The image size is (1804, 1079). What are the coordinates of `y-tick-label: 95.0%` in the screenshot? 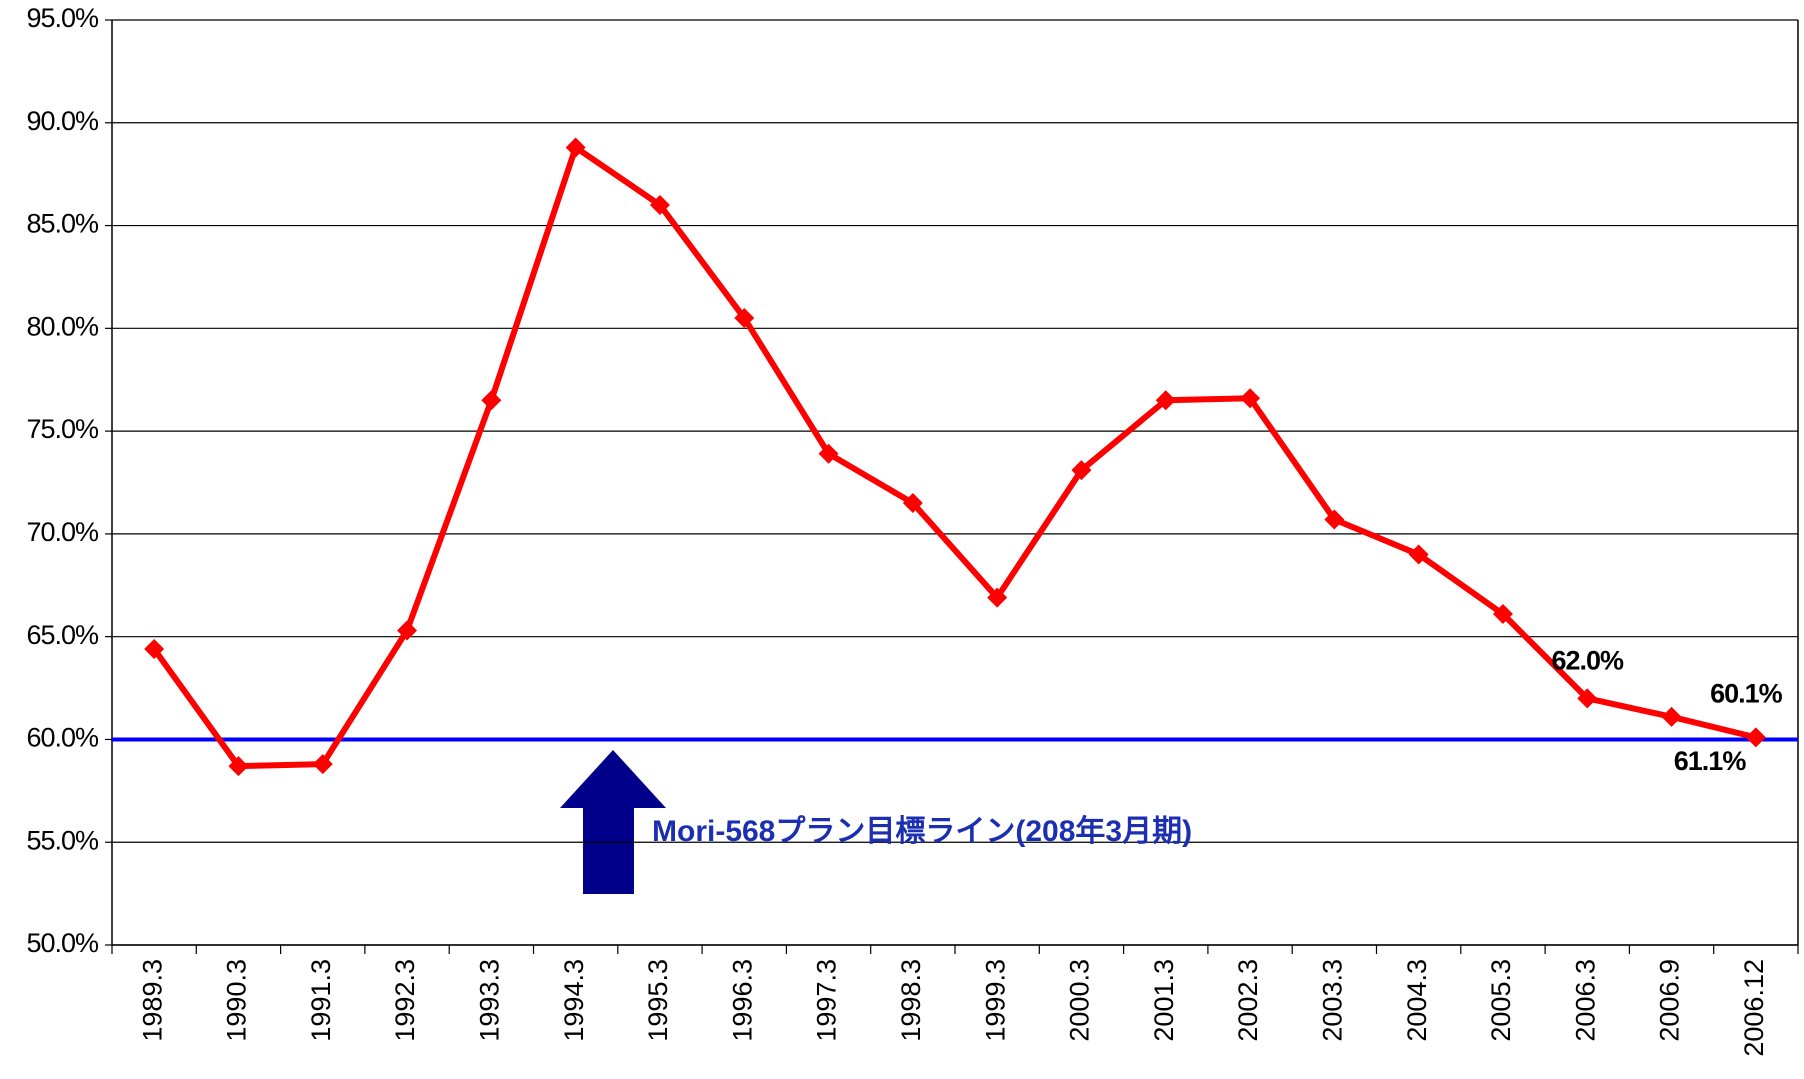 It's located at (62, 18).